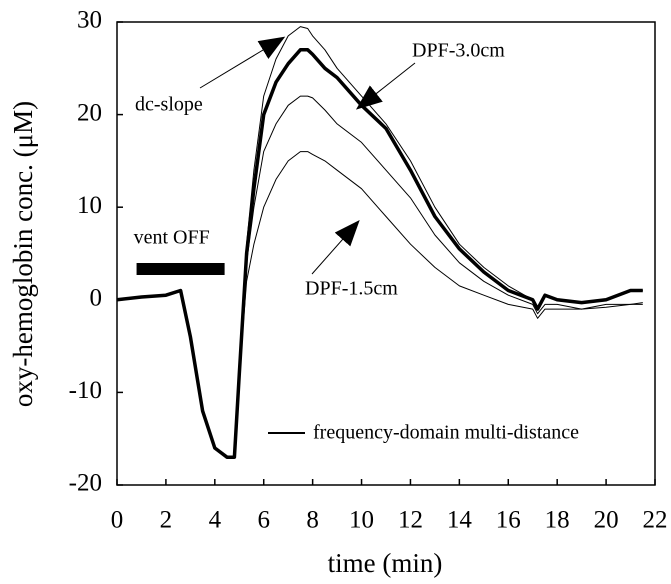 This screenshot has height=584, width=671. What do you see at coordinates (85, 483) in the screenshot?
I see `y-tick-label: -20` at bounding box center [85, 483].